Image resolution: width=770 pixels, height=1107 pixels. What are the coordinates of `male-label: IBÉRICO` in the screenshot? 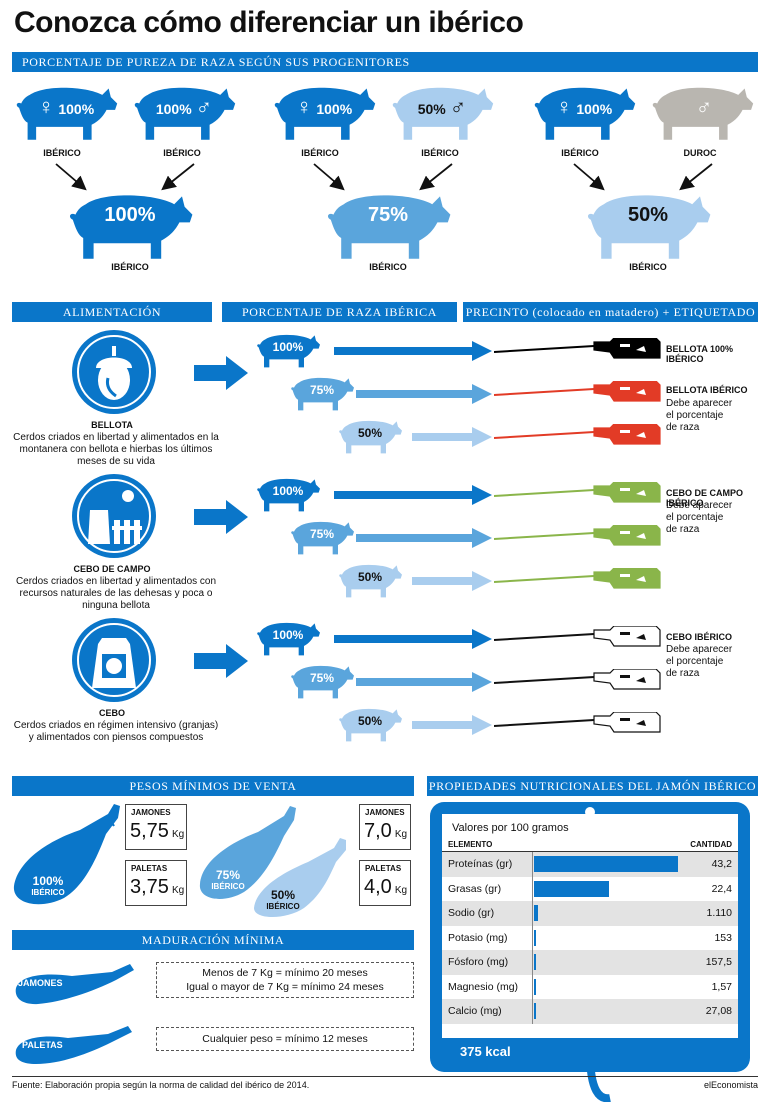 It's located at (182, 153).